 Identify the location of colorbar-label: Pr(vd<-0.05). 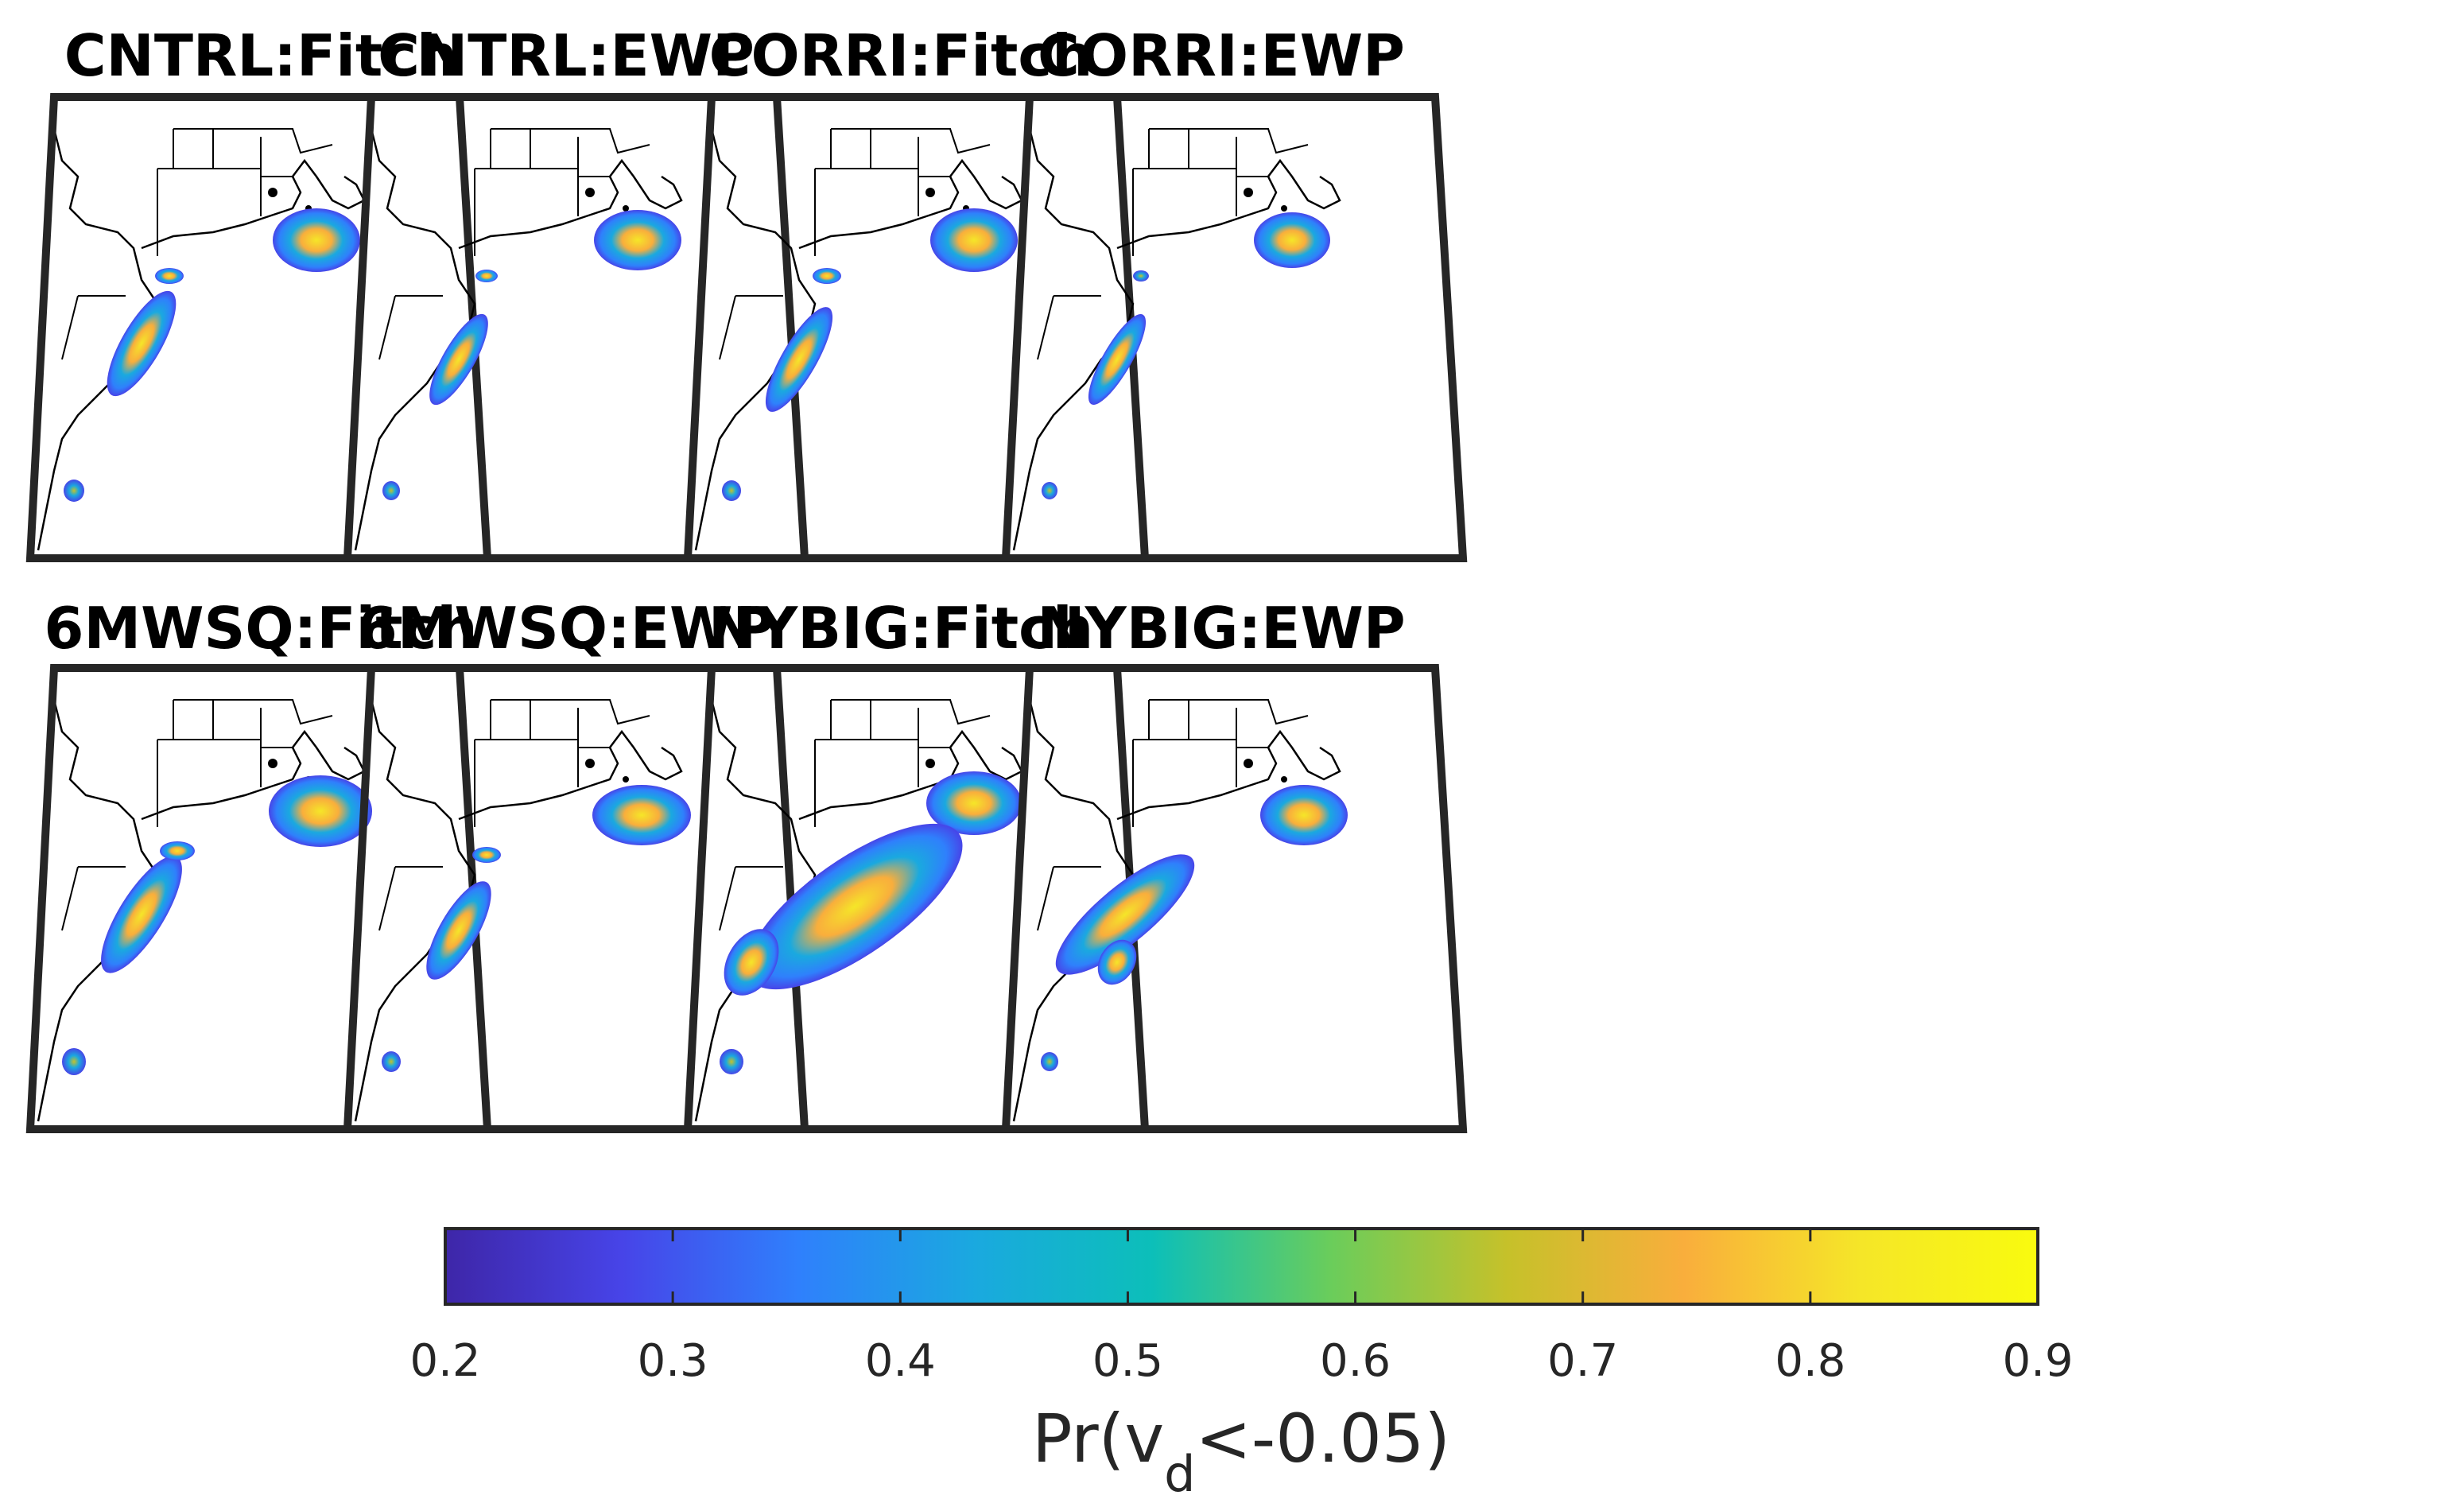
(1241, 1451).